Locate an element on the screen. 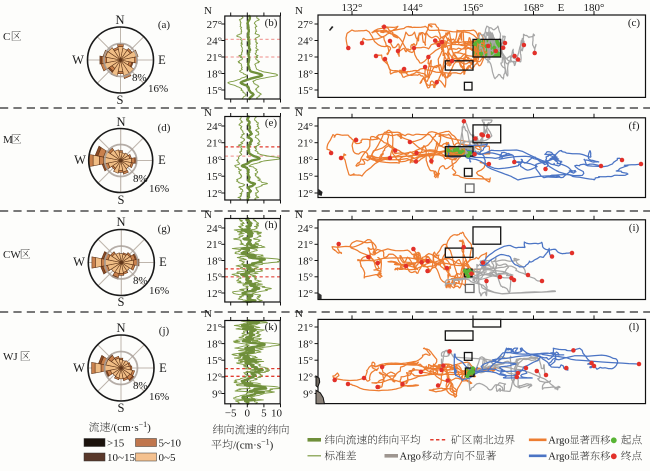 The width and height of the screenshot is (650, 471). svg-text: (e) is located at coordinates (271, 123).